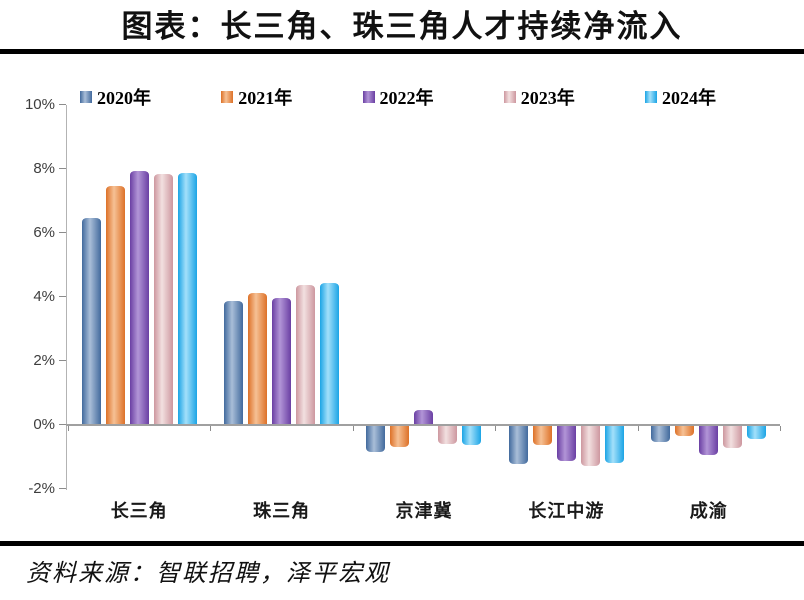  I want to click on bar-2024年-成渝, so click(757, 432).